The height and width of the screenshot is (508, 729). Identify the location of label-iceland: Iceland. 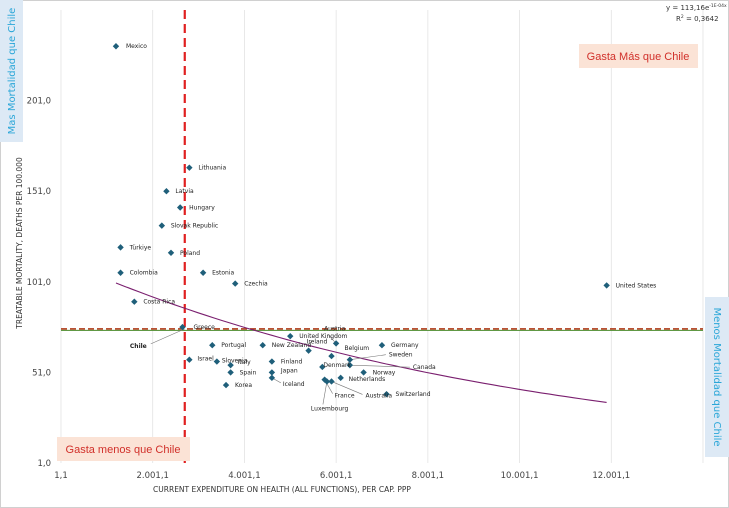
(294, 384).